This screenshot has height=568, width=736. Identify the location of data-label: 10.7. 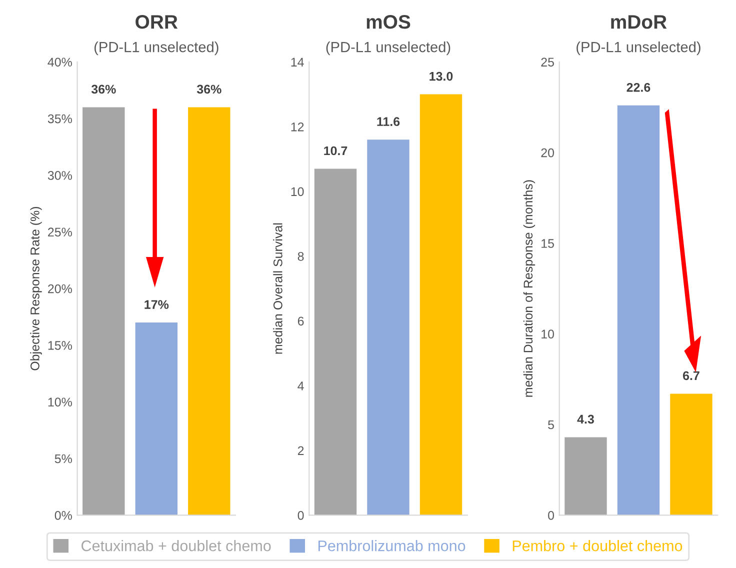
(336, 151).